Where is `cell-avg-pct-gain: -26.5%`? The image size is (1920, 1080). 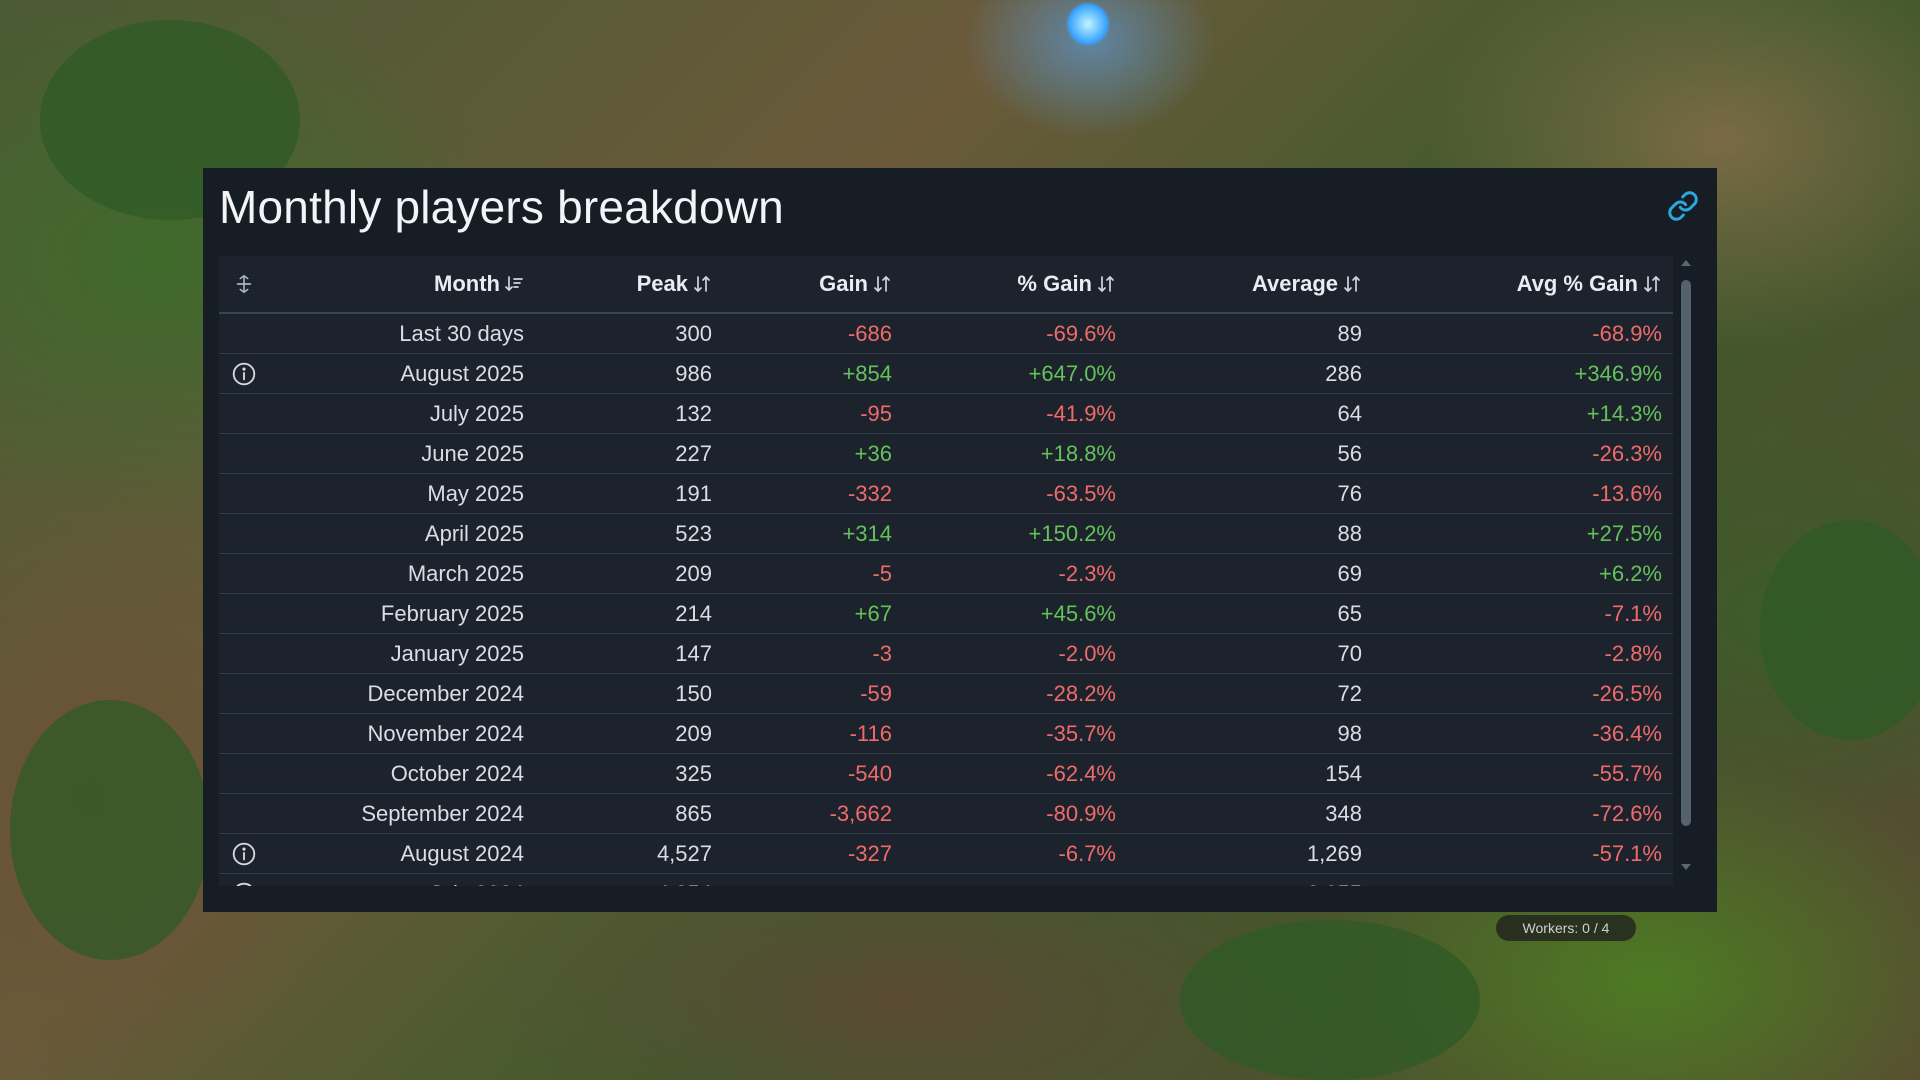 cell-avg-pct-gain: -26.5% is located at coordinates (1517, 693).